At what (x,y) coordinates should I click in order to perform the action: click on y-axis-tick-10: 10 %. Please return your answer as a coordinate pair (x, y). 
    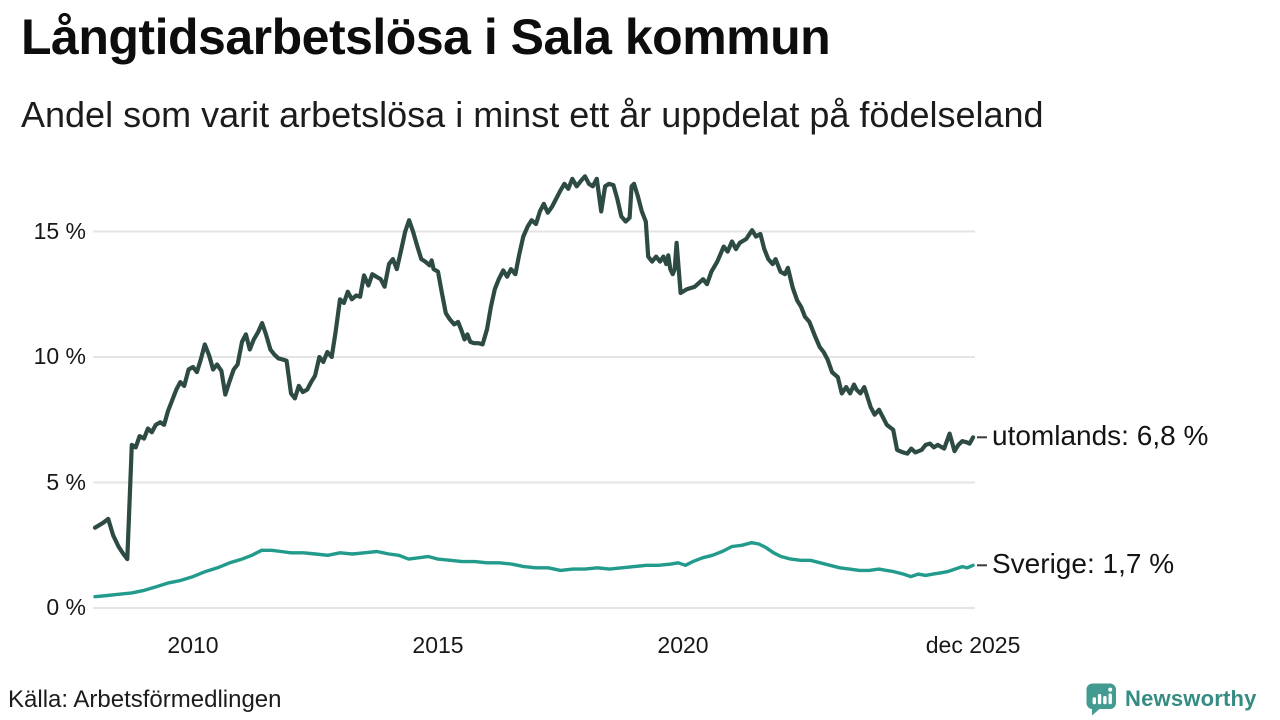
    Looking at the image, I should click on (59, 356).